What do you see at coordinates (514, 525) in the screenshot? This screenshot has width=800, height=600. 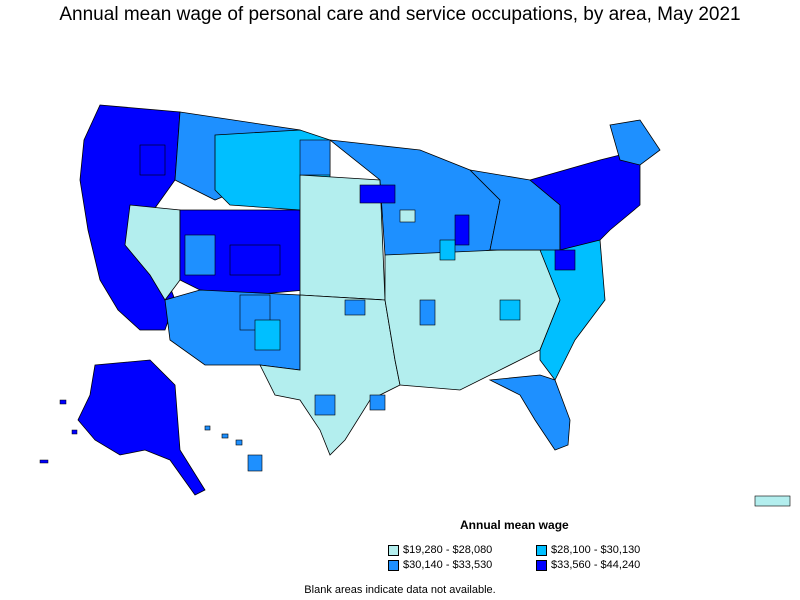 I see `legend-title: Annual mean wage` at bounding box center [514, 525].